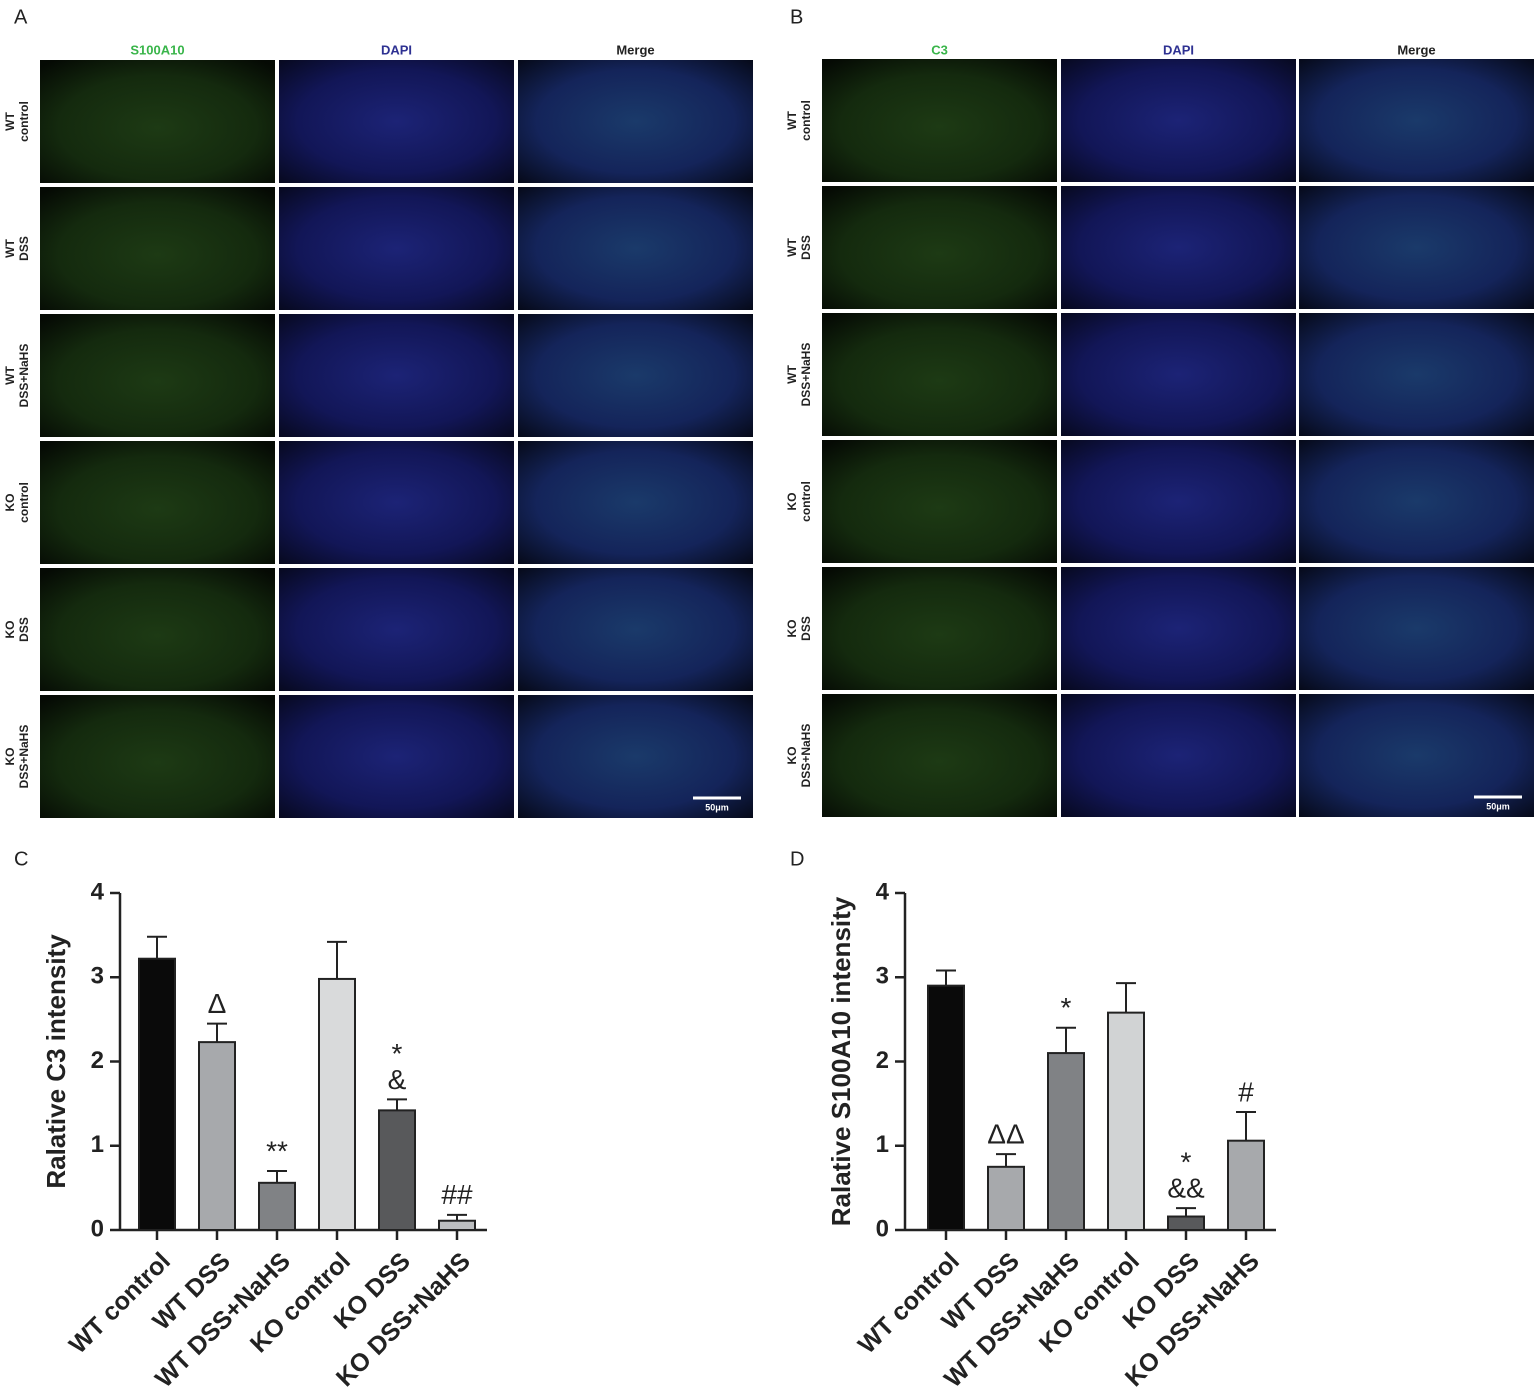 This screenshot has height=1394, width=1535. I want to click on y-axis-label: Ralative S100A10 intensity, so click(841, 1061).